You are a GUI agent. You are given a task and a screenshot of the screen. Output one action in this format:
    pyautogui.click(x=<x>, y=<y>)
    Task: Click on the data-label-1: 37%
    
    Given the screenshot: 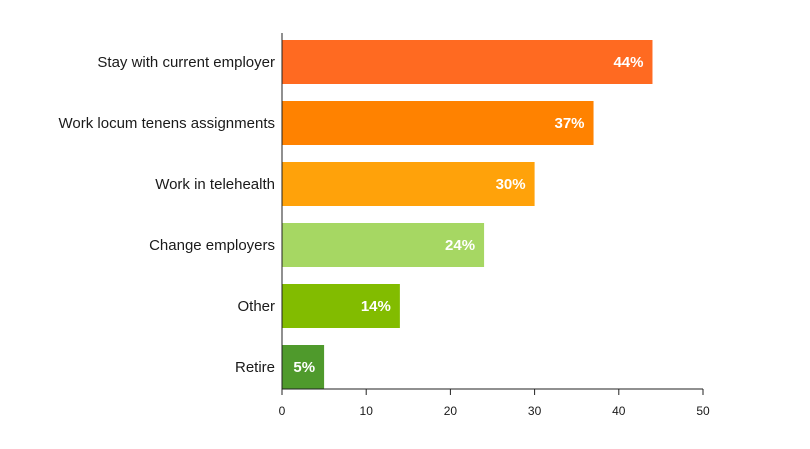 What is the action you would take?
    pyautogui.click(x=570, y=123)
    